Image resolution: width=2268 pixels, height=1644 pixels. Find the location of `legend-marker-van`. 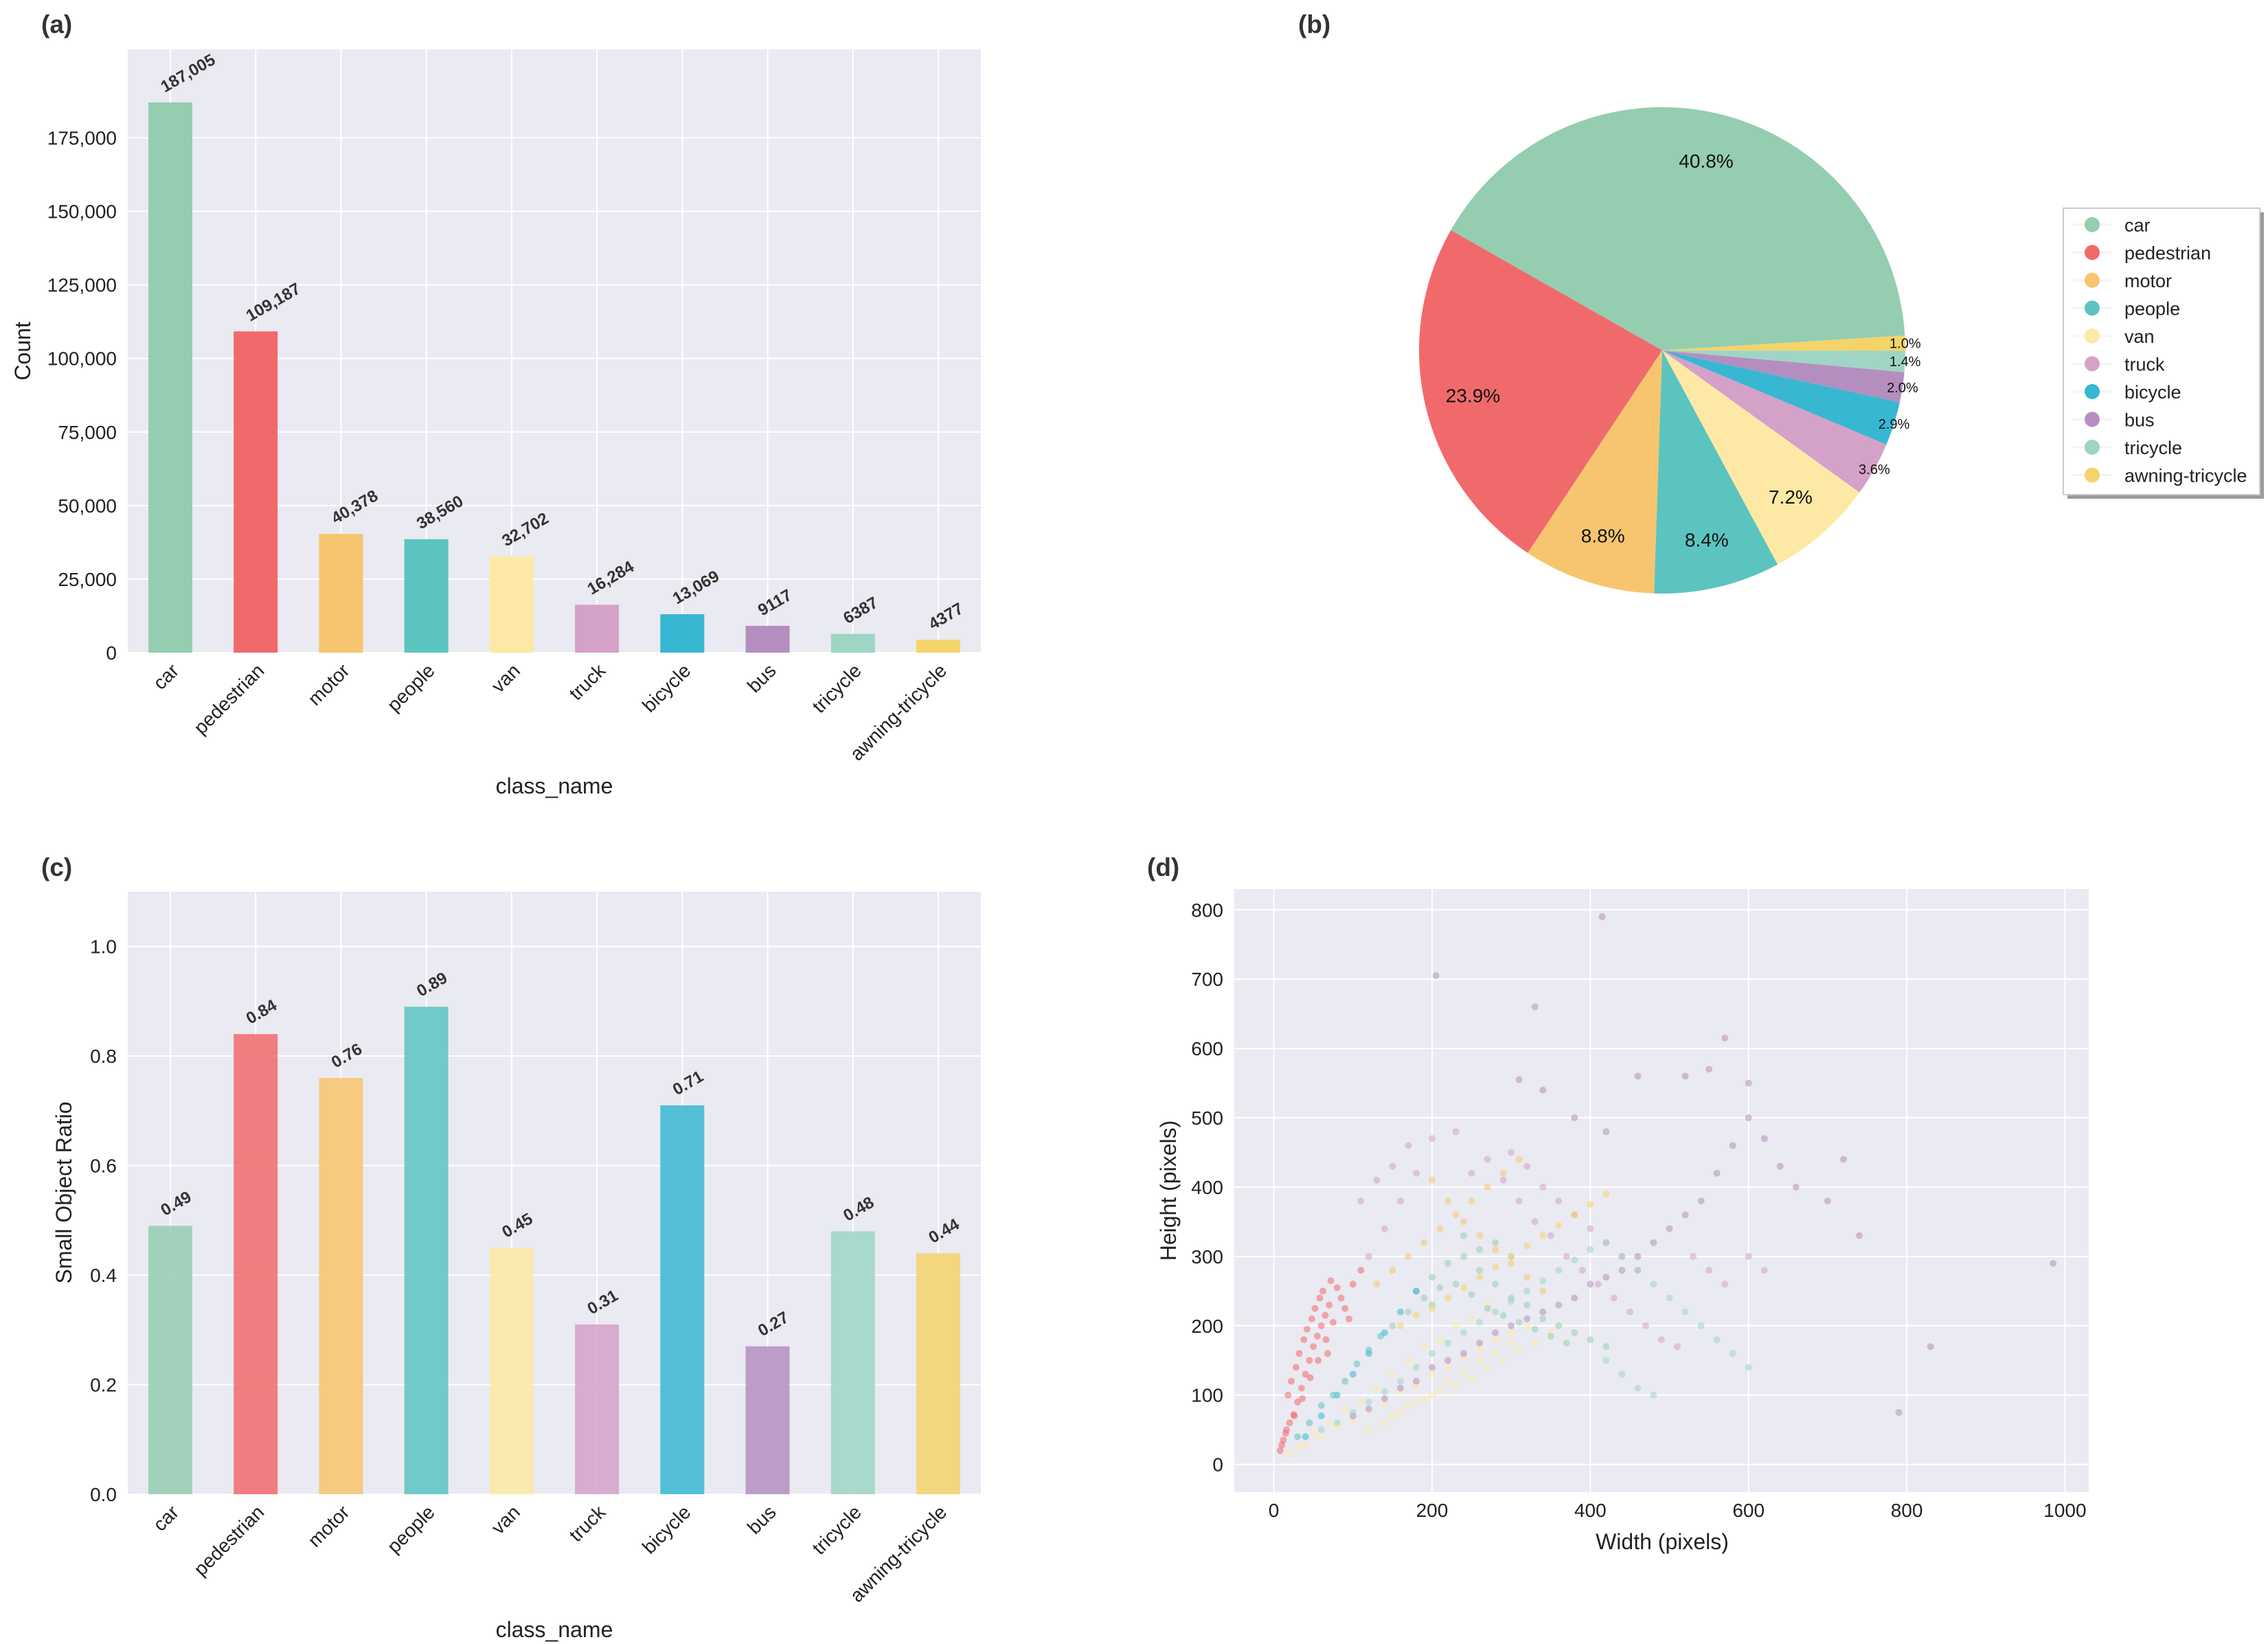

legend-marker-van is located at coordinates (2092, 336).